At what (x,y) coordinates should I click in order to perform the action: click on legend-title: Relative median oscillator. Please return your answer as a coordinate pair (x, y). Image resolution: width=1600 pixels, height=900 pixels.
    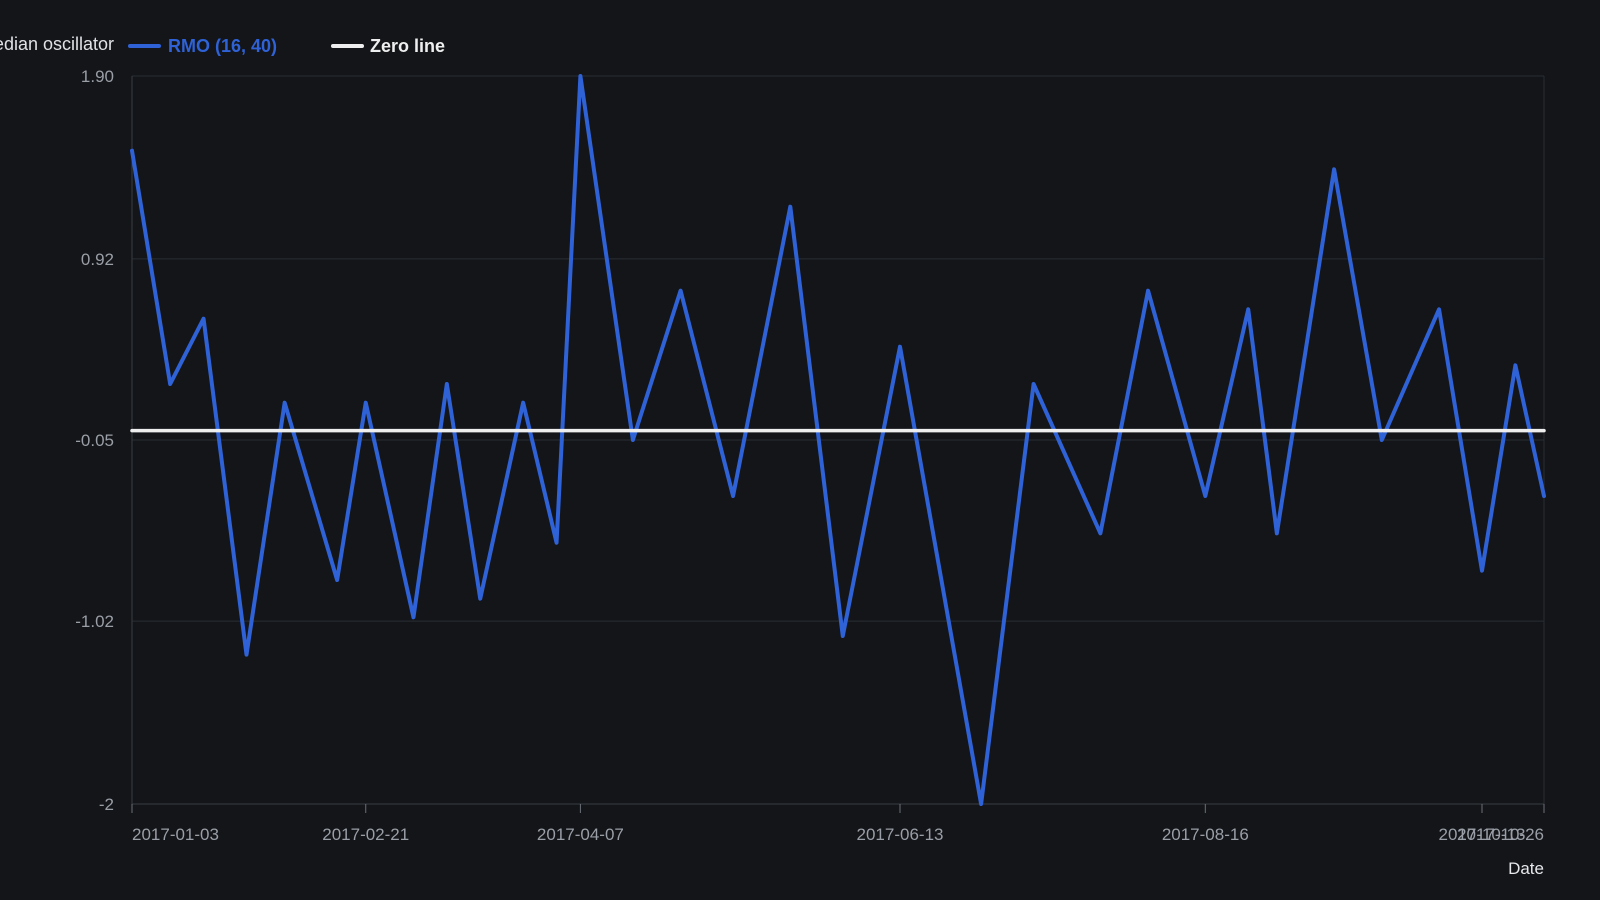
    Looking at the image, I should click on (57, 44).